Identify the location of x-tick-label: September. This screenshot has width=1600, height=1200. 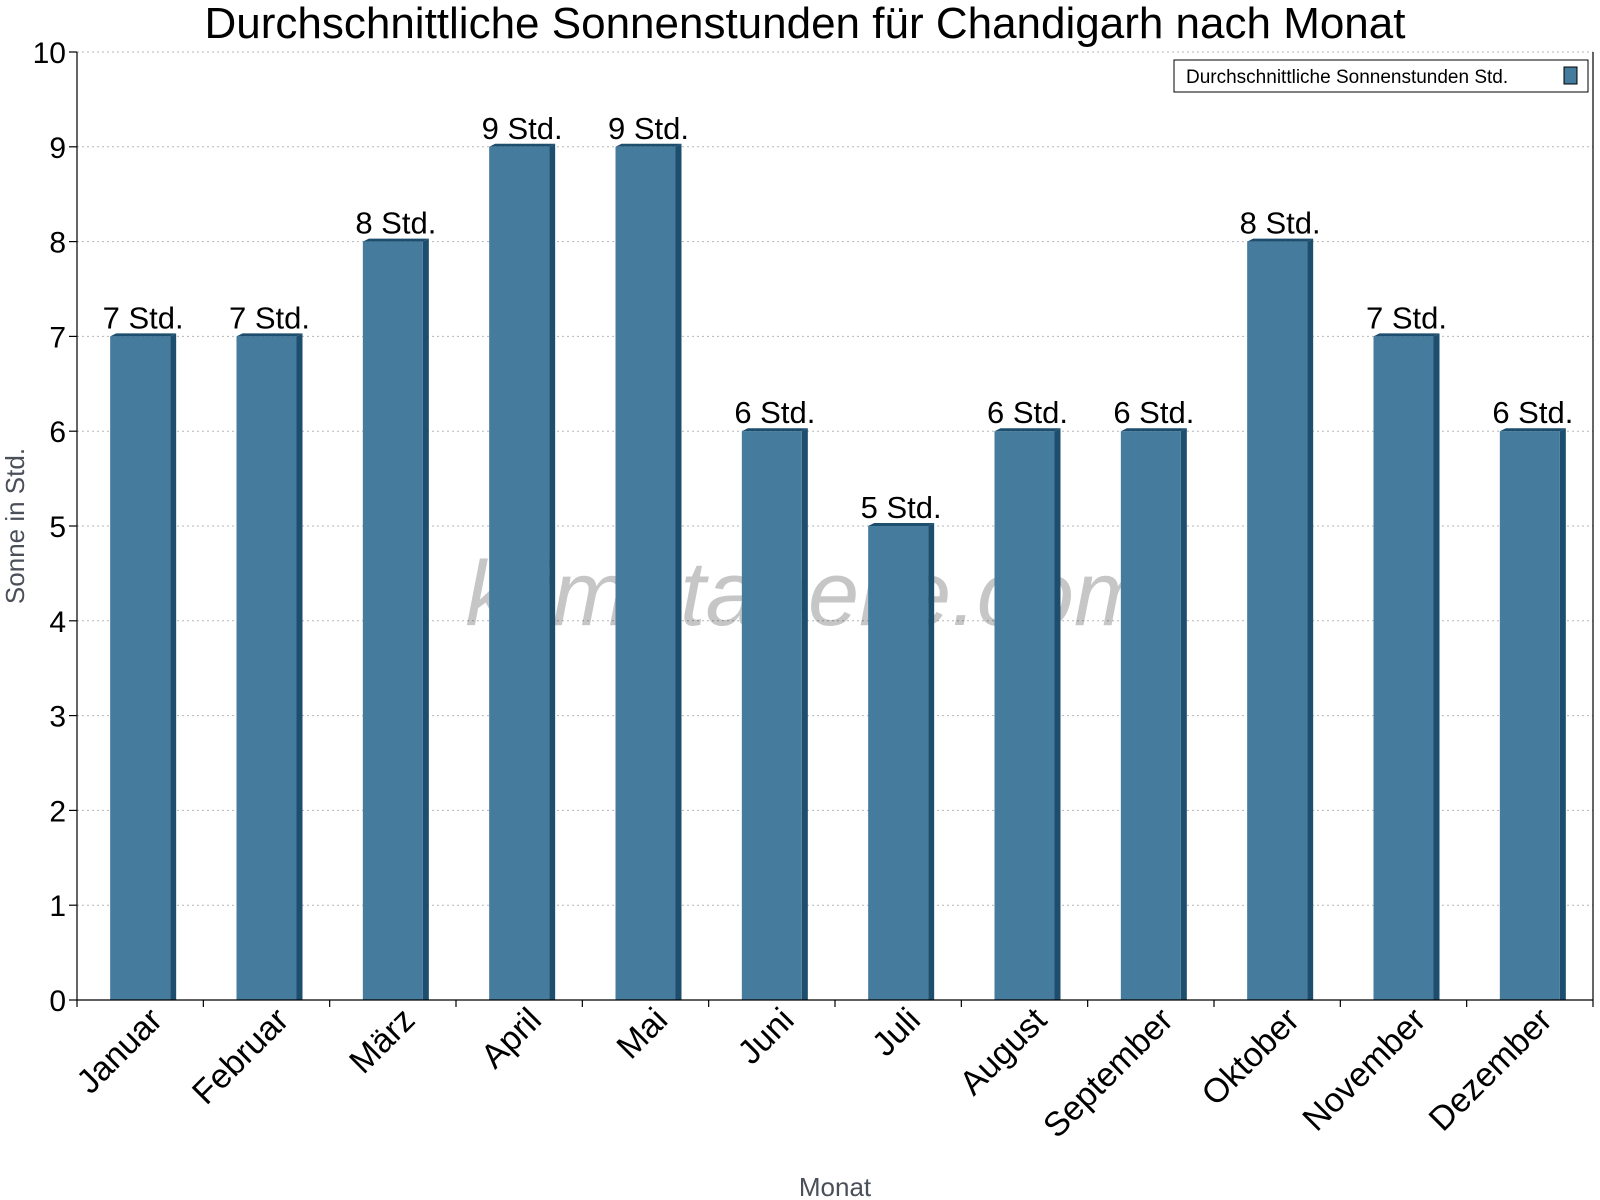
(1108, 1073).